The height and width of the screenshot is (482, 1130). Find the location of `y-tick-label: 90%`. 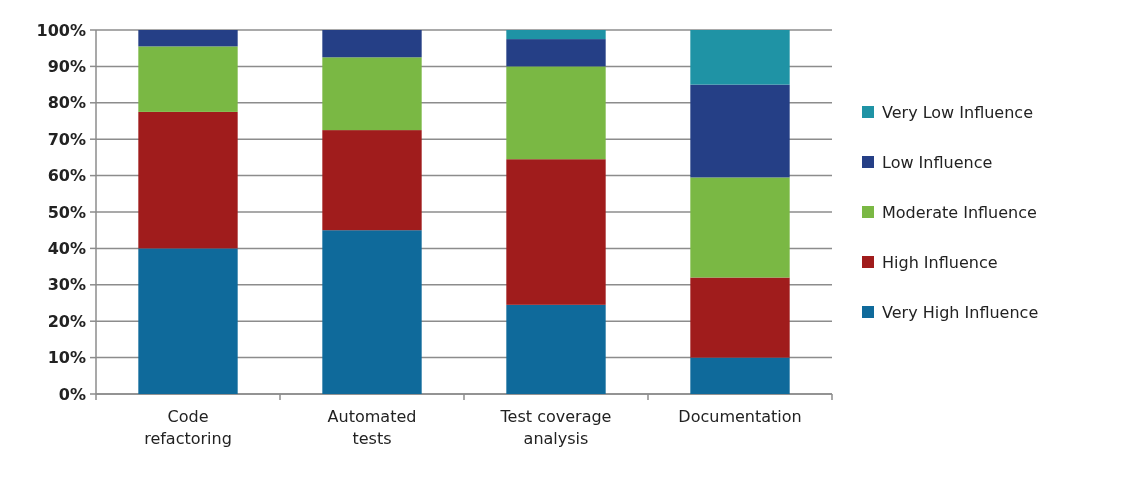

y-tick-label: 90% is located at coordinates (66, 66).